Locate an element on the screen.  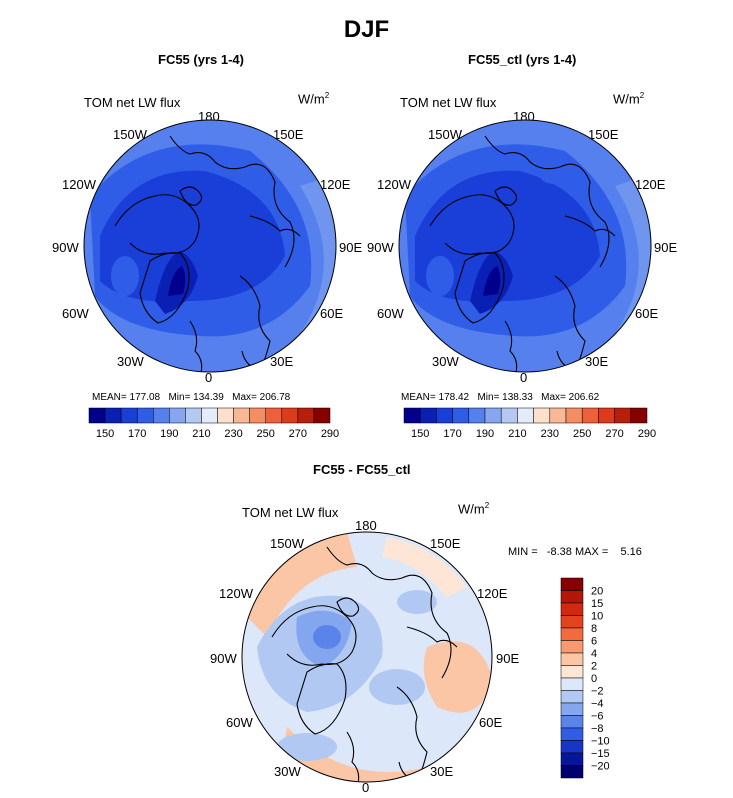
colorbar-tick-label: 170 is located at coordinates (137, 434).